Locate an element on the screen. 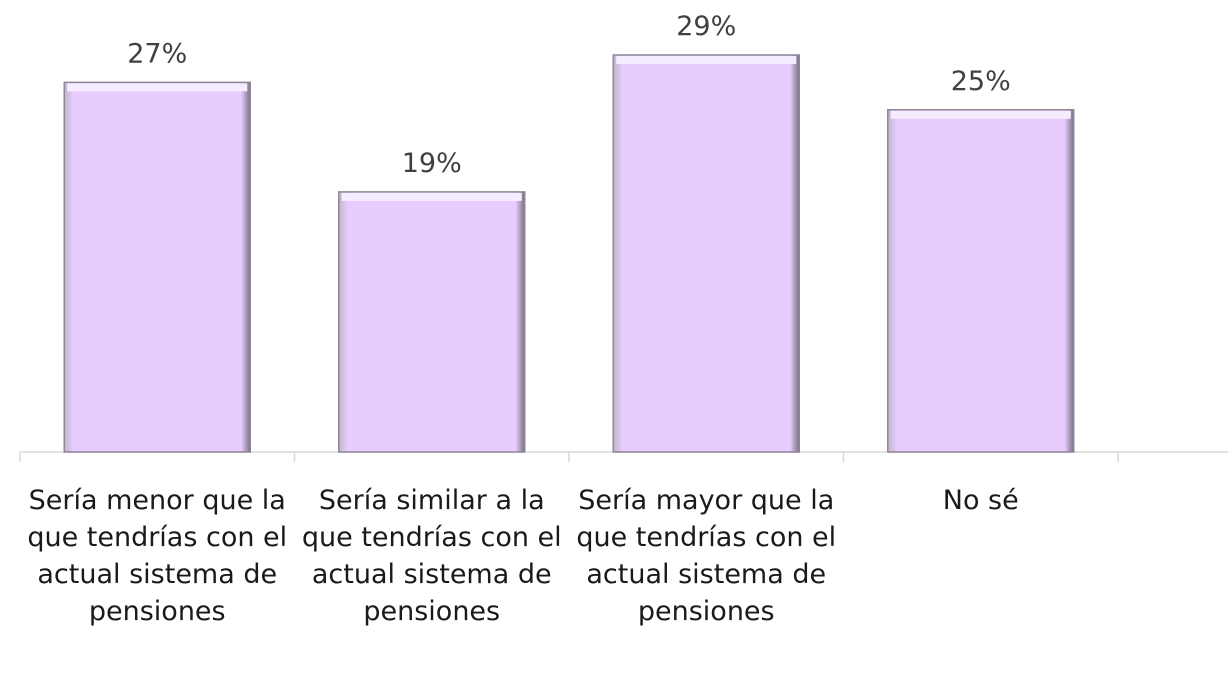 The width and height of the screenshot is (1228, 698). data-label: 25% is located at coordinates (981, 81).